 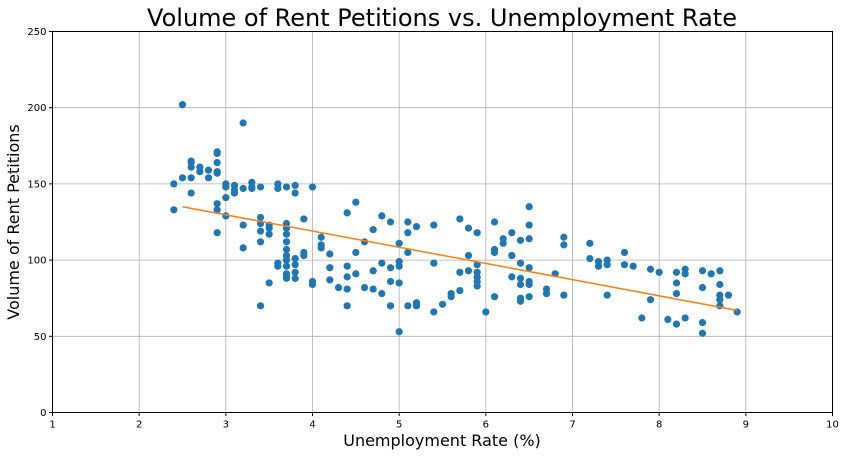 What do you see at coordinates (832, 425) in the screenshot?
I see `x-tick-label: 10` at bounding box center [832, 425].